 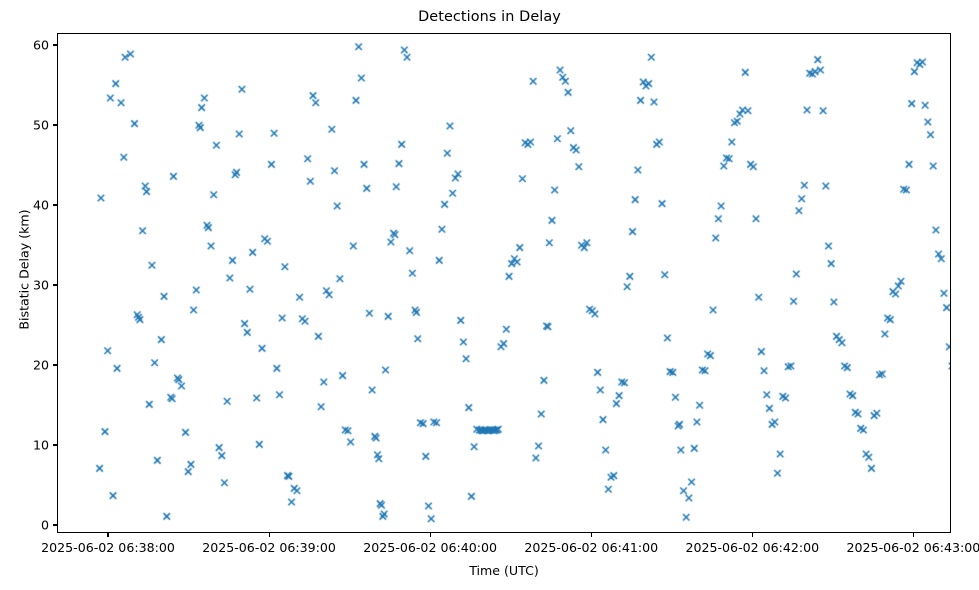 I want to click on y-axis-label: Bistatic Delay (km), so click(x=24, y=269).